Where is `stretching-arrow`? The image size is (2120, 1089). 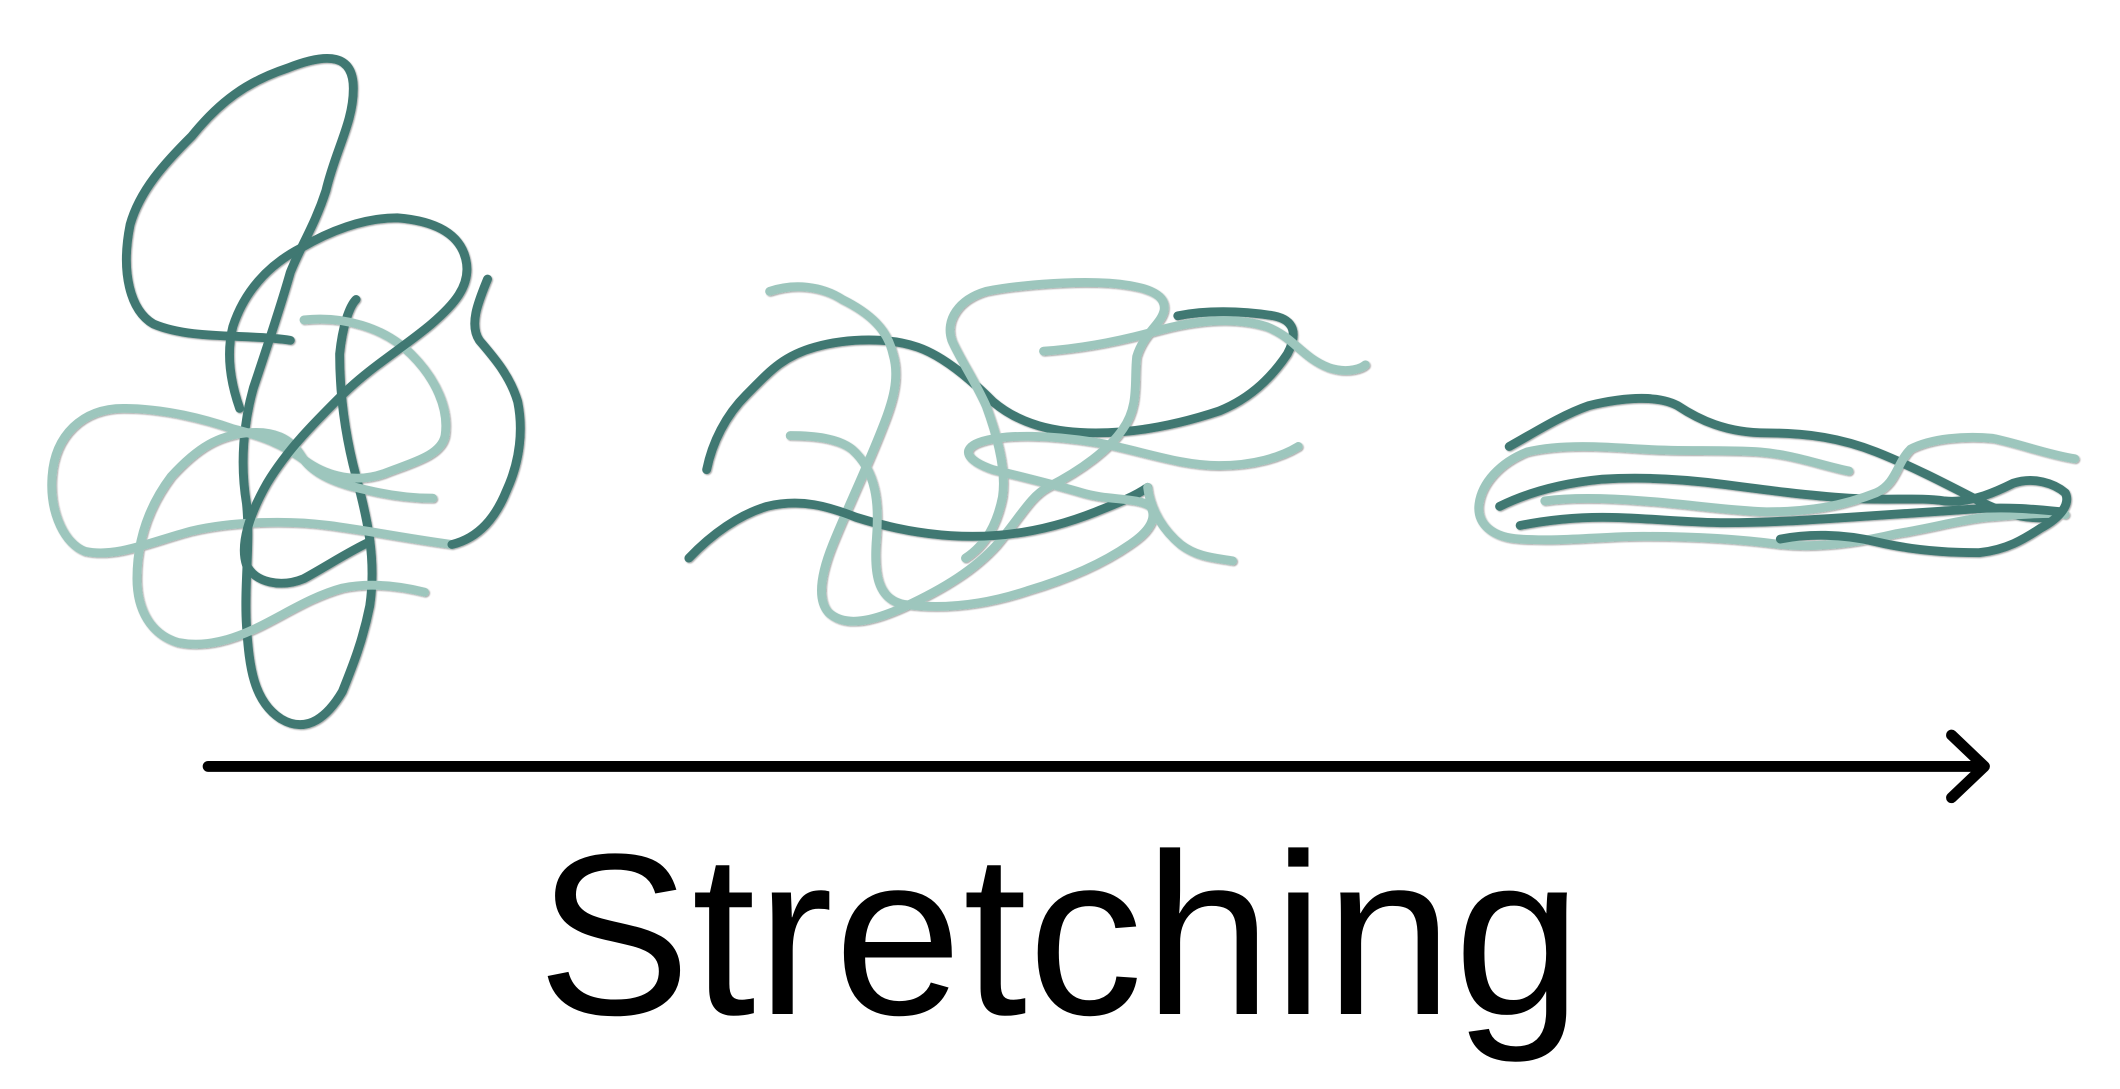 stretching-arrow is located at coordinates (1096, 766).